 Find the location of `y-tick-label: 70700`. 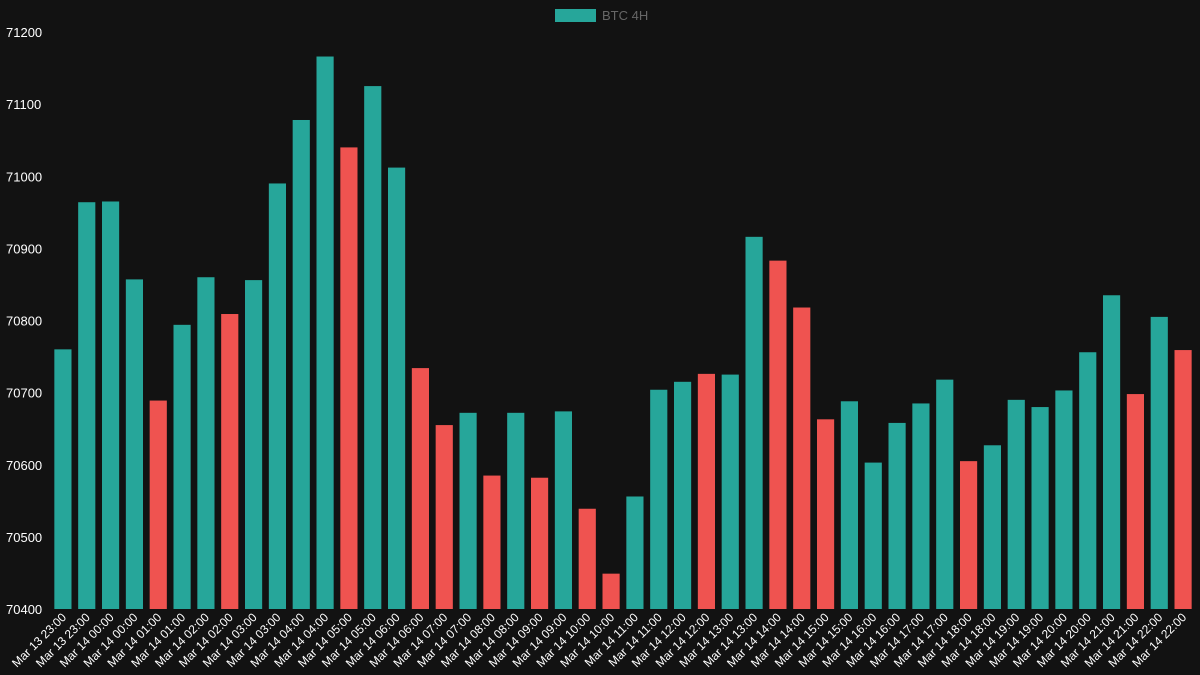

y-tick-label: 70700 is located at coordinates (24, 393).